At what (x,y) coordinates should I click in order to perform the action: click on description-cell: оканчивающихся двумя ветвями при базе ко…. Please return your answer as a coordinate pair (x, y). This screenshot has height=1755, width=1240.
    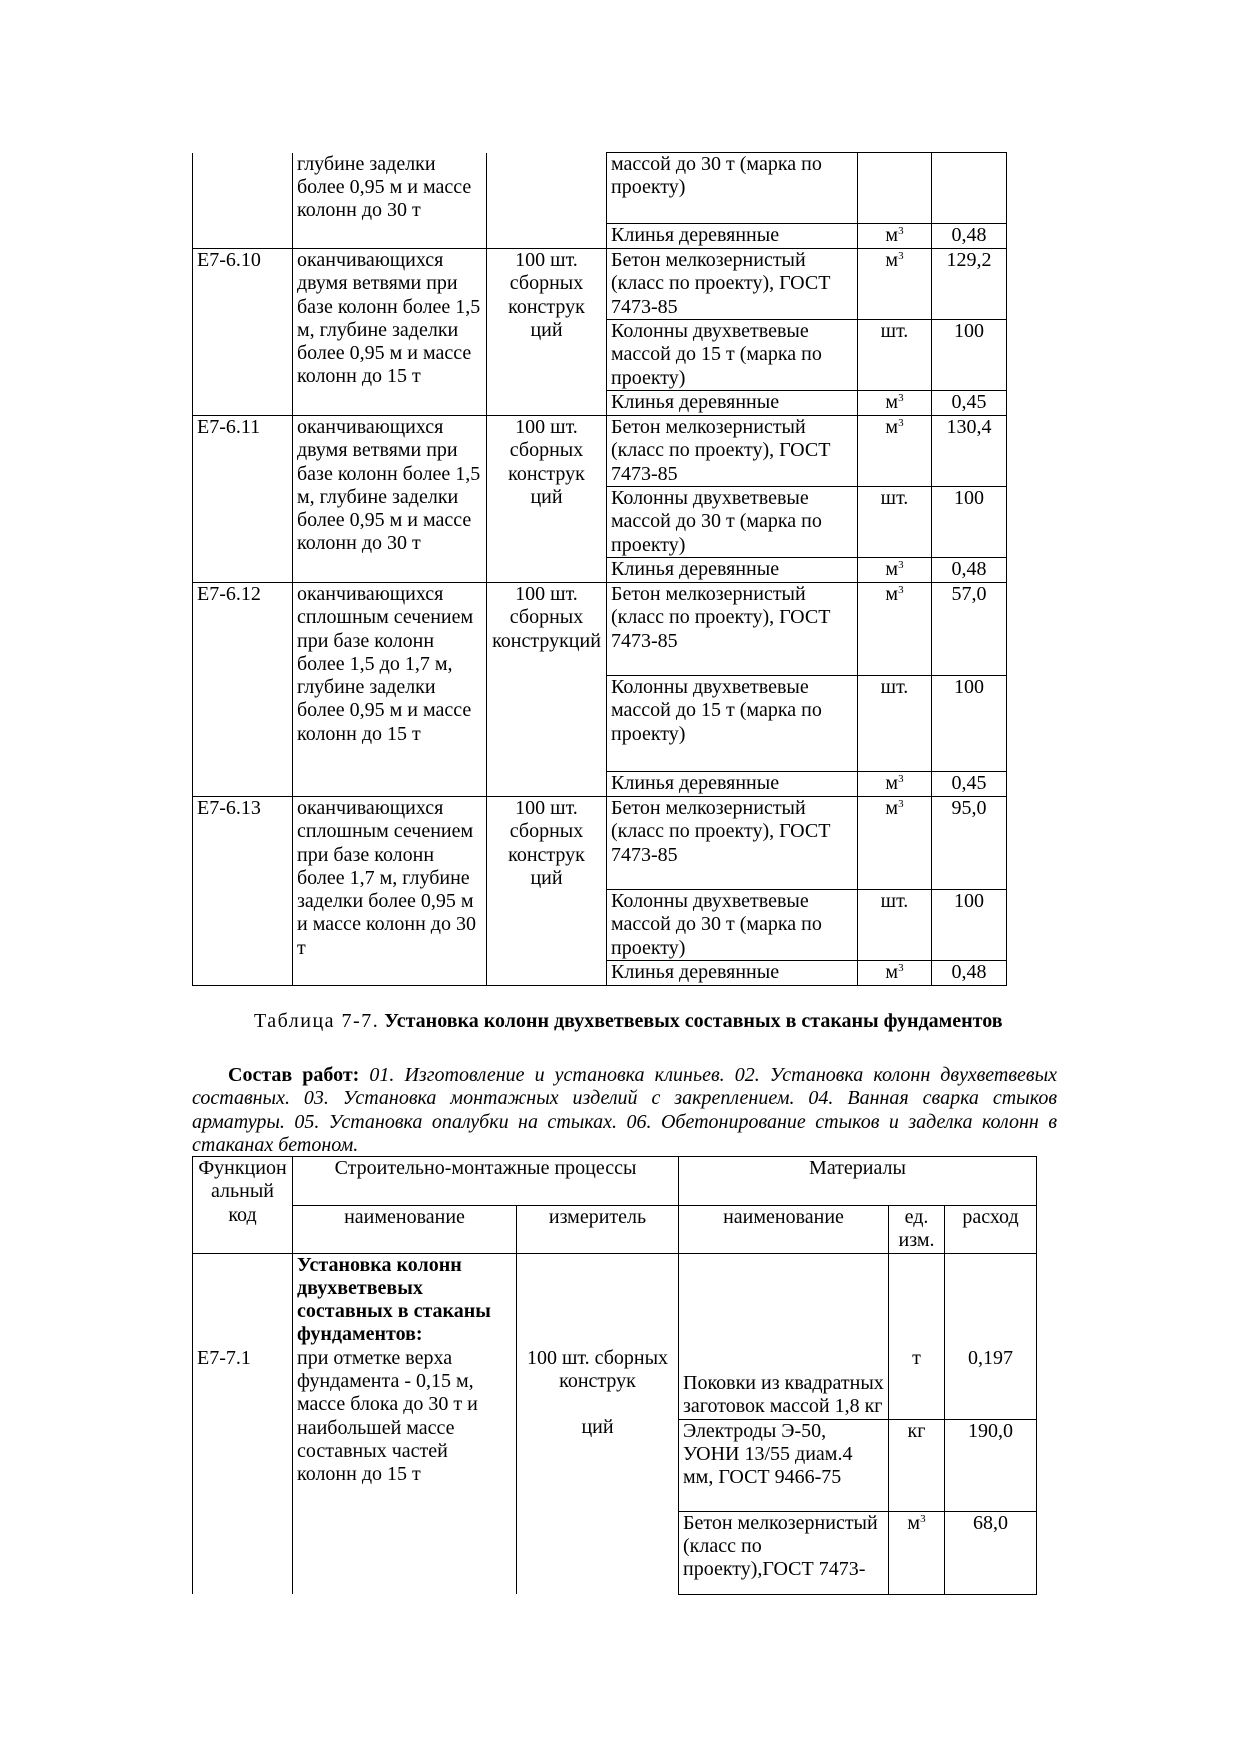
    Looking at the image, I should click on (389, 332).